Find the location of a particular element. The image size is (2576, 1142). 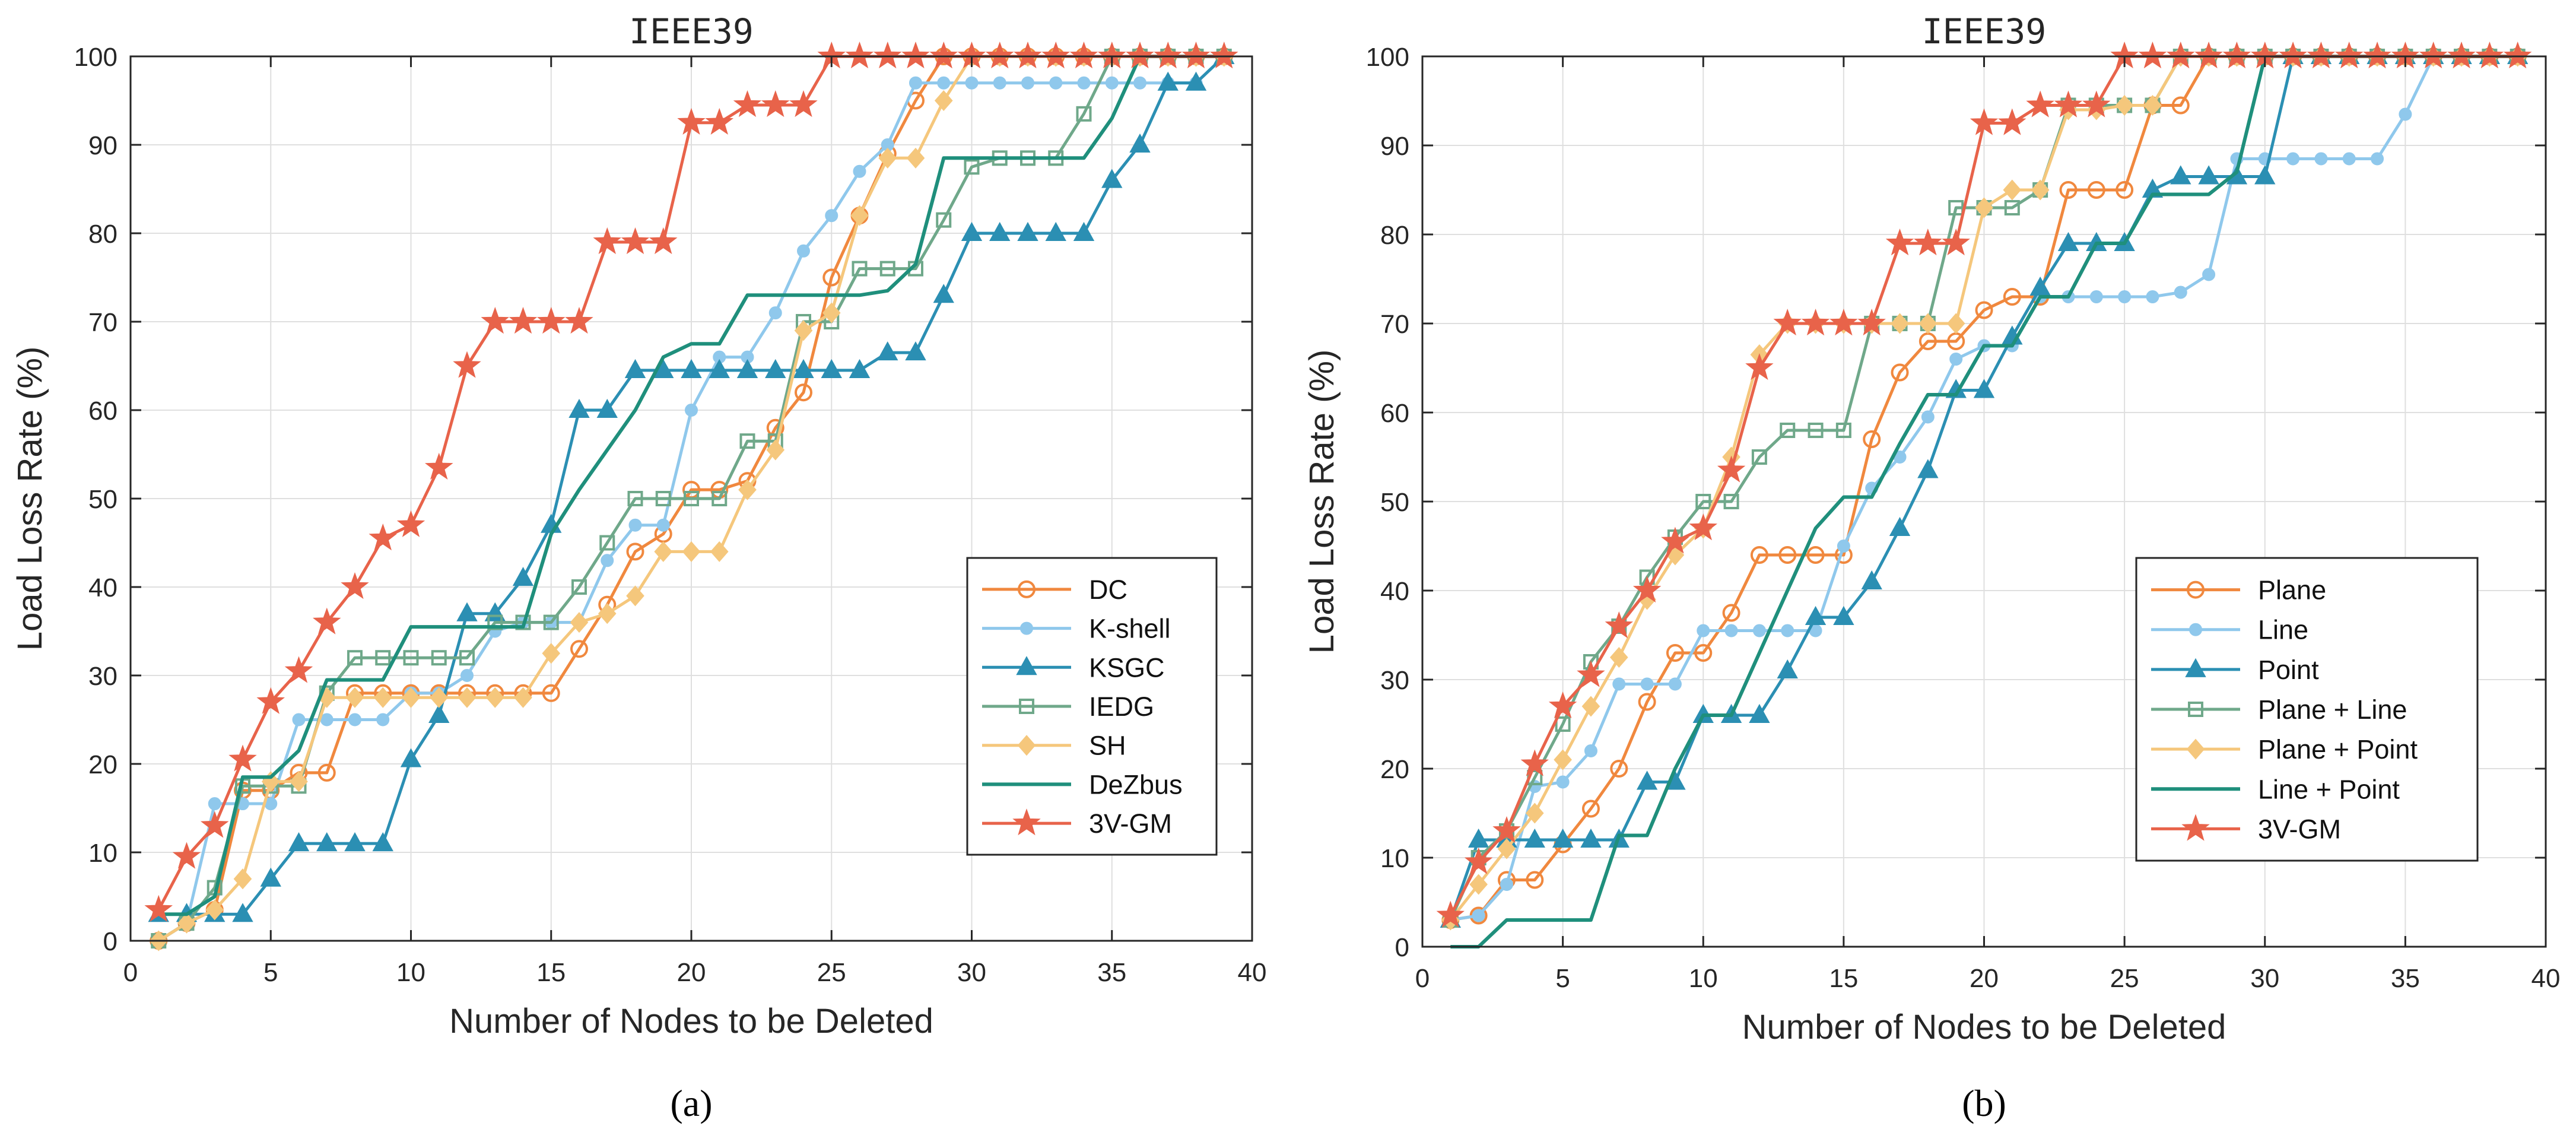

x-tick-label: 30 is located at coordinates (972, 972).